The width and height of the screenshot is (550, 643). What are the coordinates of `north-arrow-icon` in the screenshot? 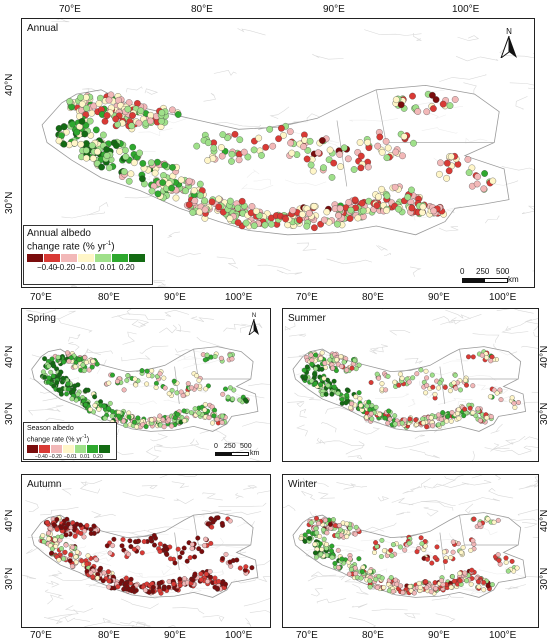 It's located at (508, 47).